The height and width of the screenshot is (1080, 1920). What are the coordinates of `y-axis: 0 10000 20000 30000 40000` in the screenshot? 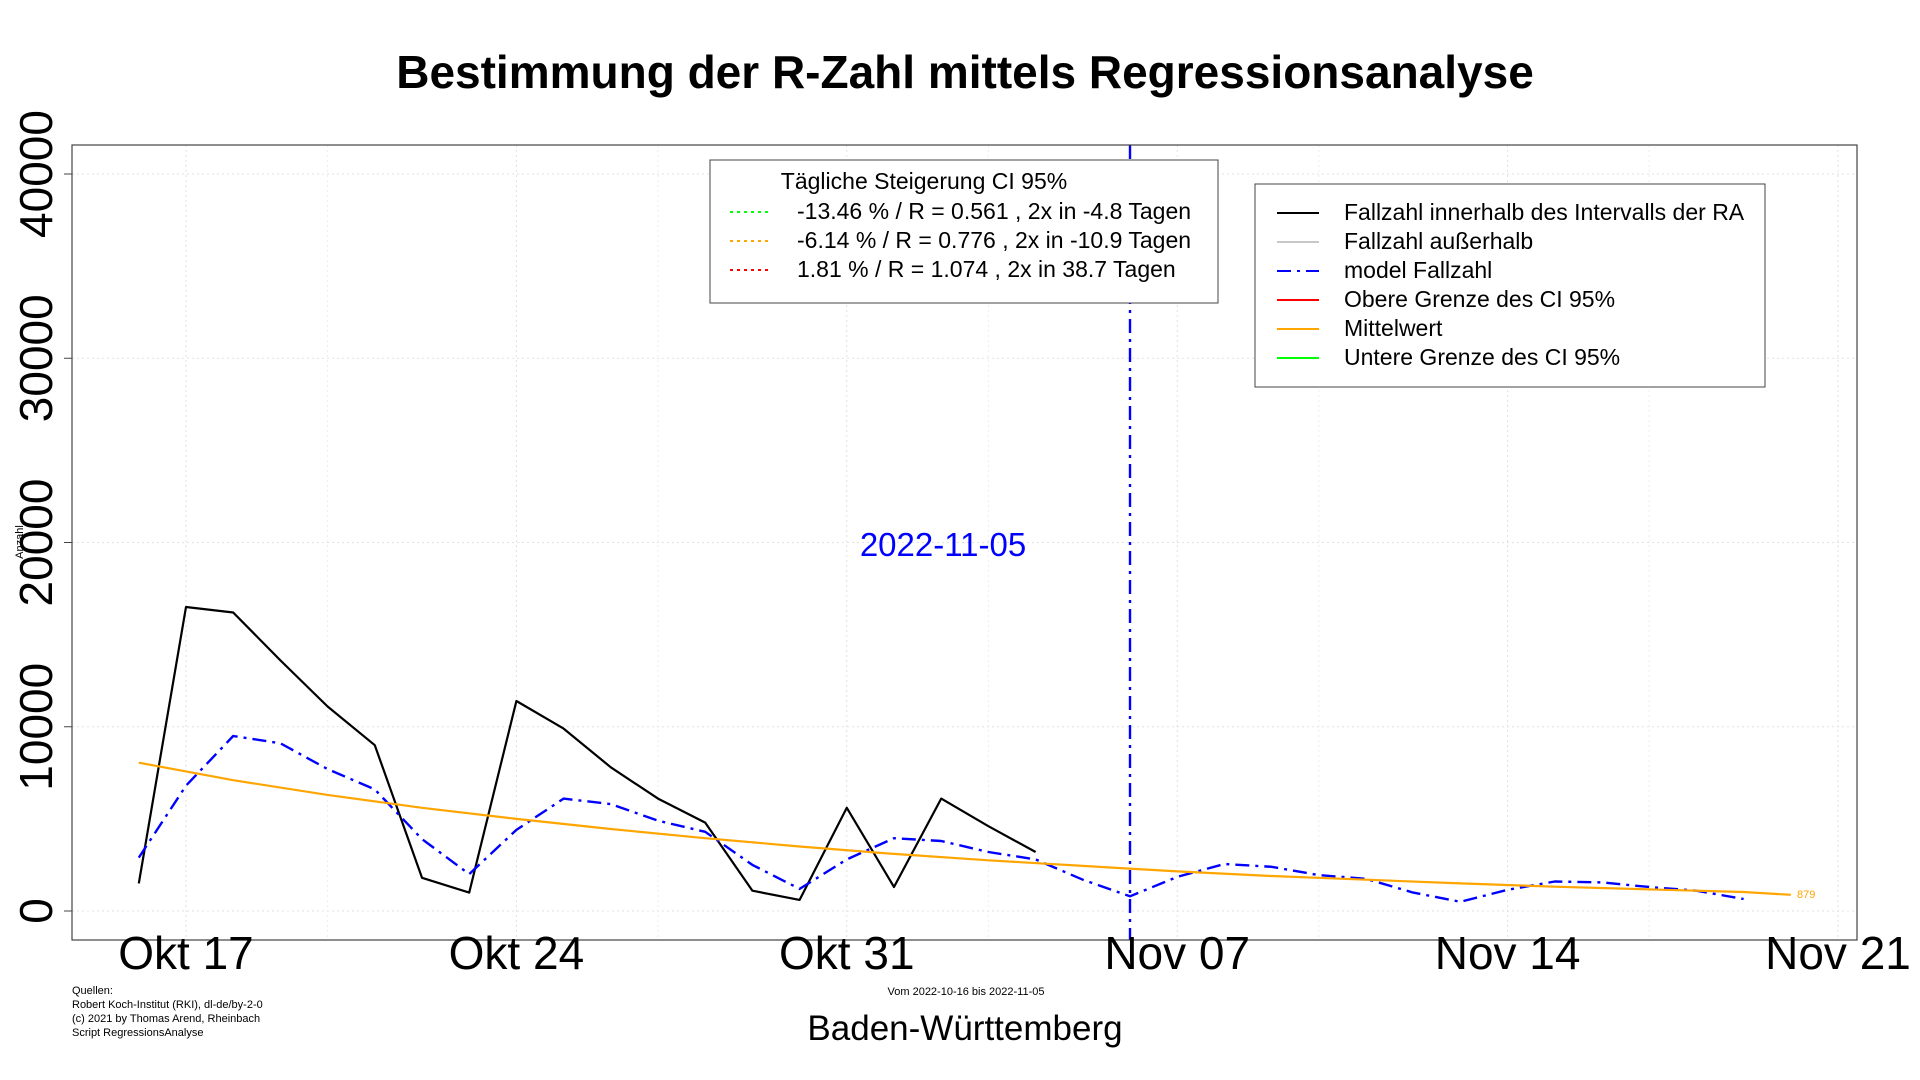 It's located at (41, 517).